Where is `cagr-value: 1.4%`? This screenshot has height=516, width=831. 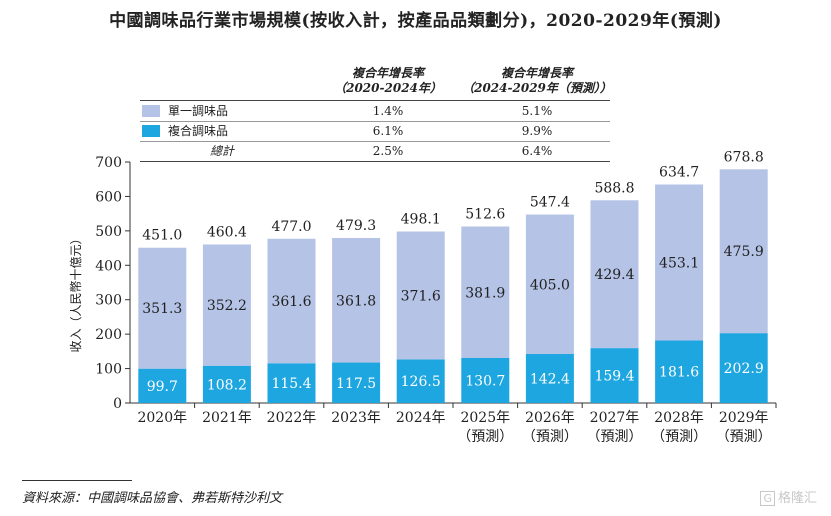
cagr-value: 1.4% is located at coordinates (388, 111).